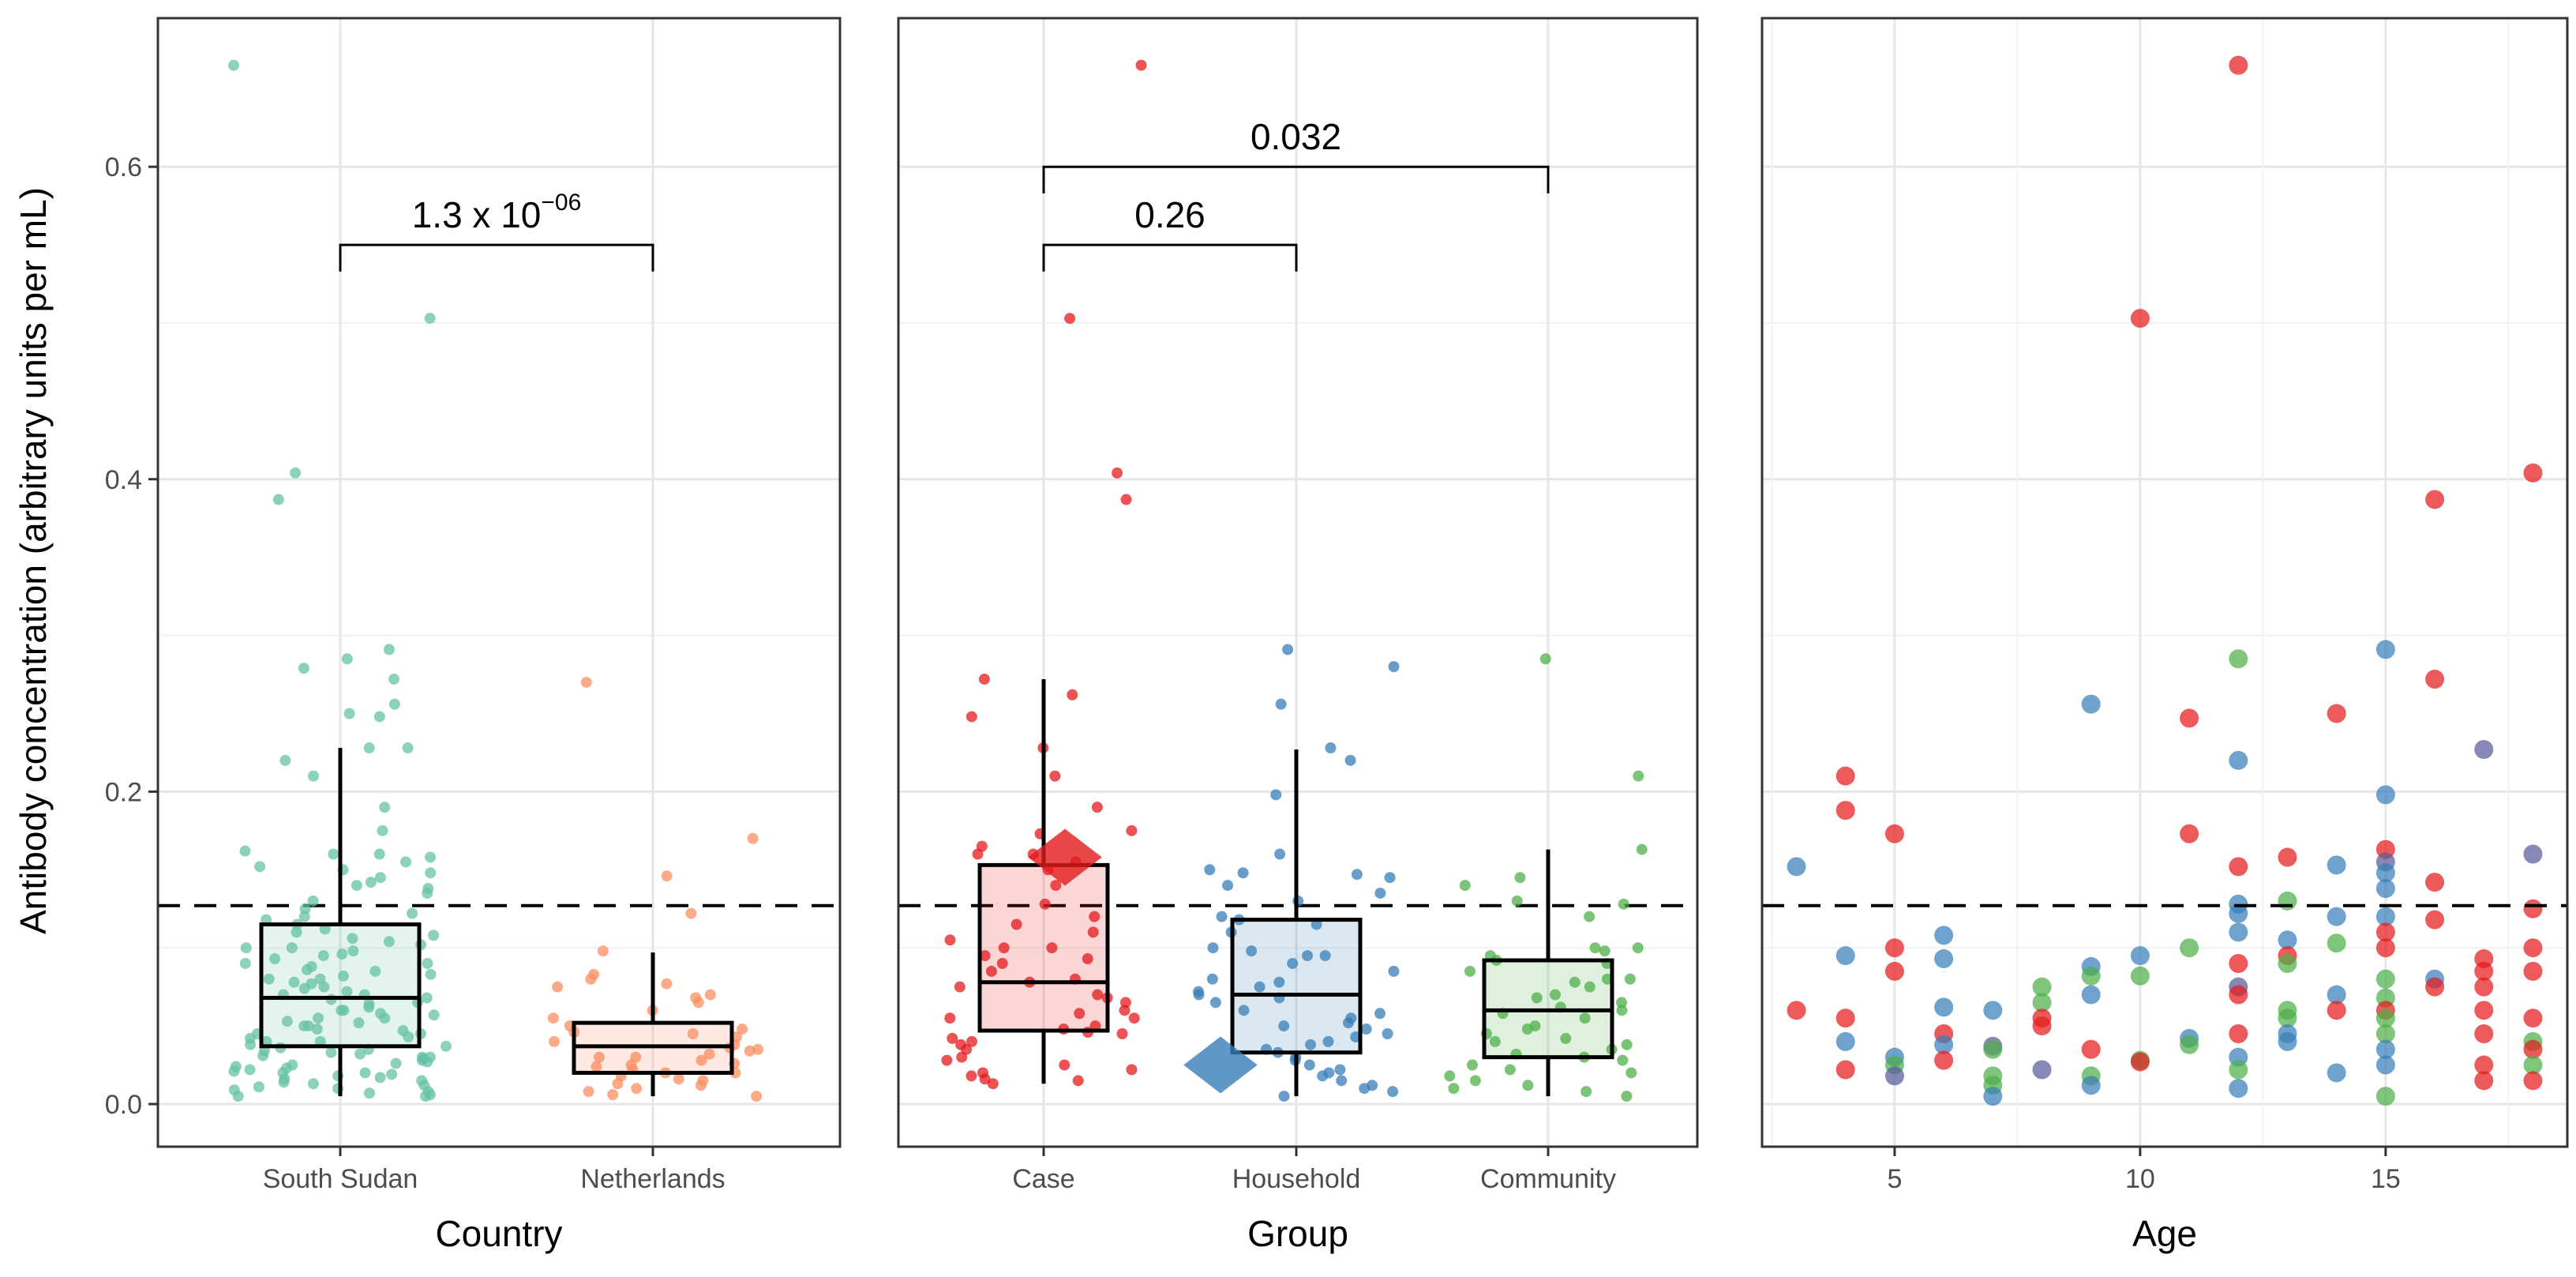 The image size is (2576, 1277). Describe the element at coordinates (340, 1179) in the screenshot. I see `x-tick-label: South Sudan` at that location.